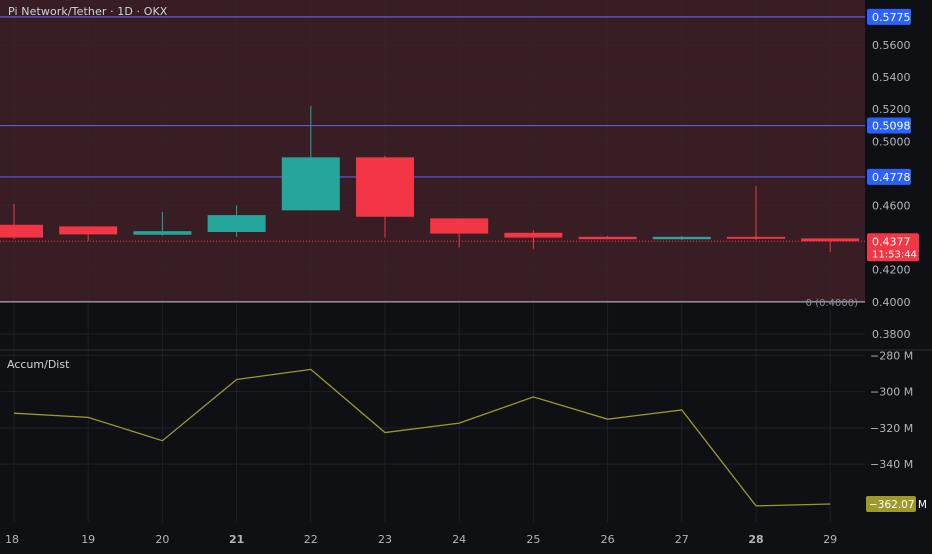 This screenshot has height=554, width=932. Describe the element at coordinates (755, 539) in the screenshot. I see `x-tick-label: 28` at that location.